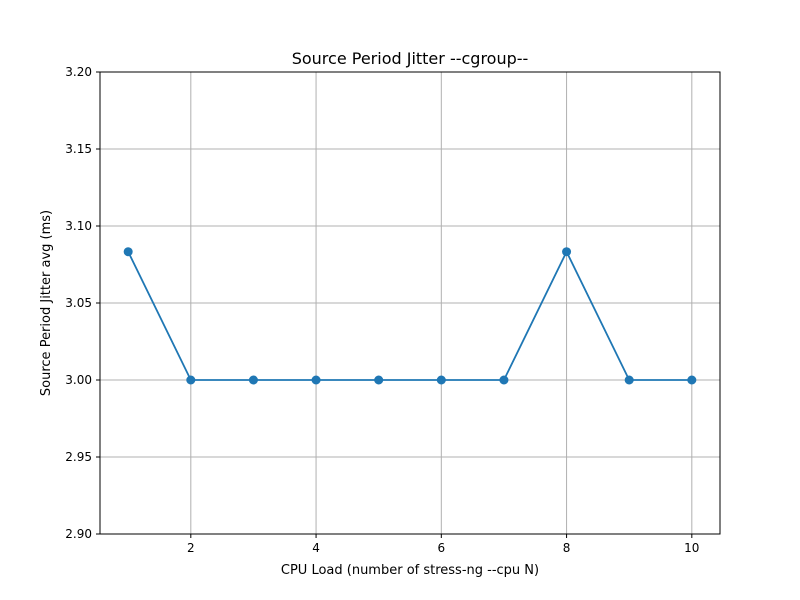  I want to click on y-tick-label: 2.95, so click(78, 457).